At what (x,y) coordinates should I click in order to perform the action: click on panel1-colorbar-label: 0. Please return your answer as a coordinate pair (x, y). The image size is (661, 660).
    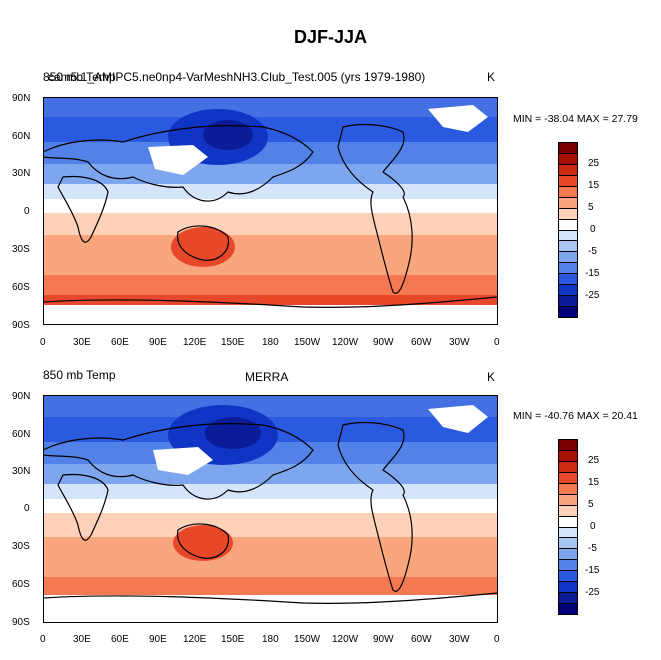
    Looking at the image, I should click on (593, 229).